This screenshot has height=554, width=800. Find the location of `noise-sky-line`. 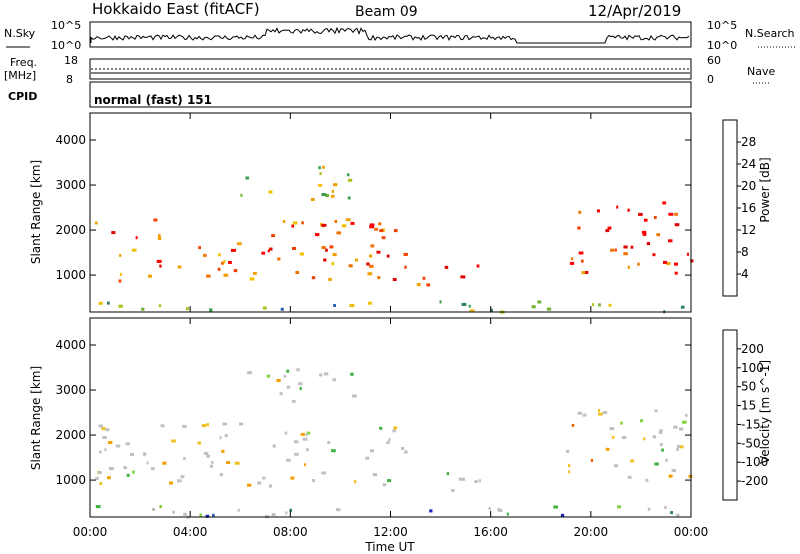

noise-sky-line is located at coordinates (390, 35).